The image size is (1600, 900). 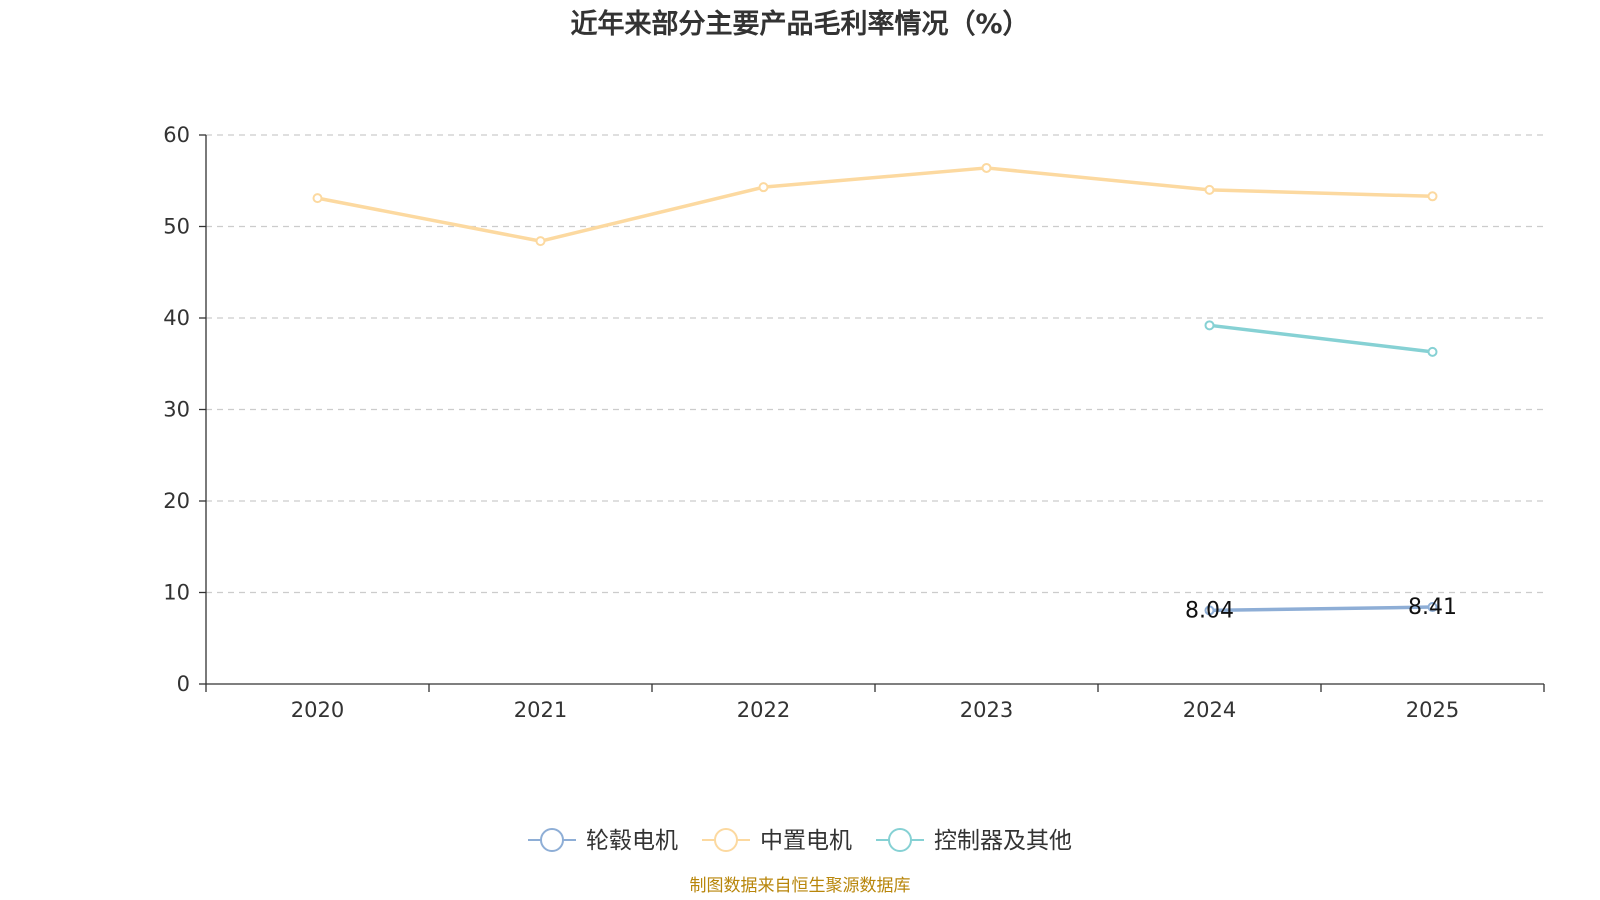 What do you see at coordinates (176, 318) in the screenshot?
I see `y-tick-label: 40` at bounding box center [176, 318].